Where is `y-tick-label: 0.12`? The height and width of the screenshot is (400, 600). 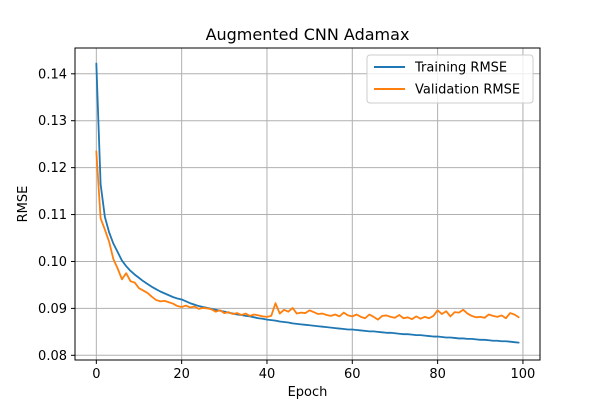 y-tick-label: 0.12 is located at coordinates (52, 168).